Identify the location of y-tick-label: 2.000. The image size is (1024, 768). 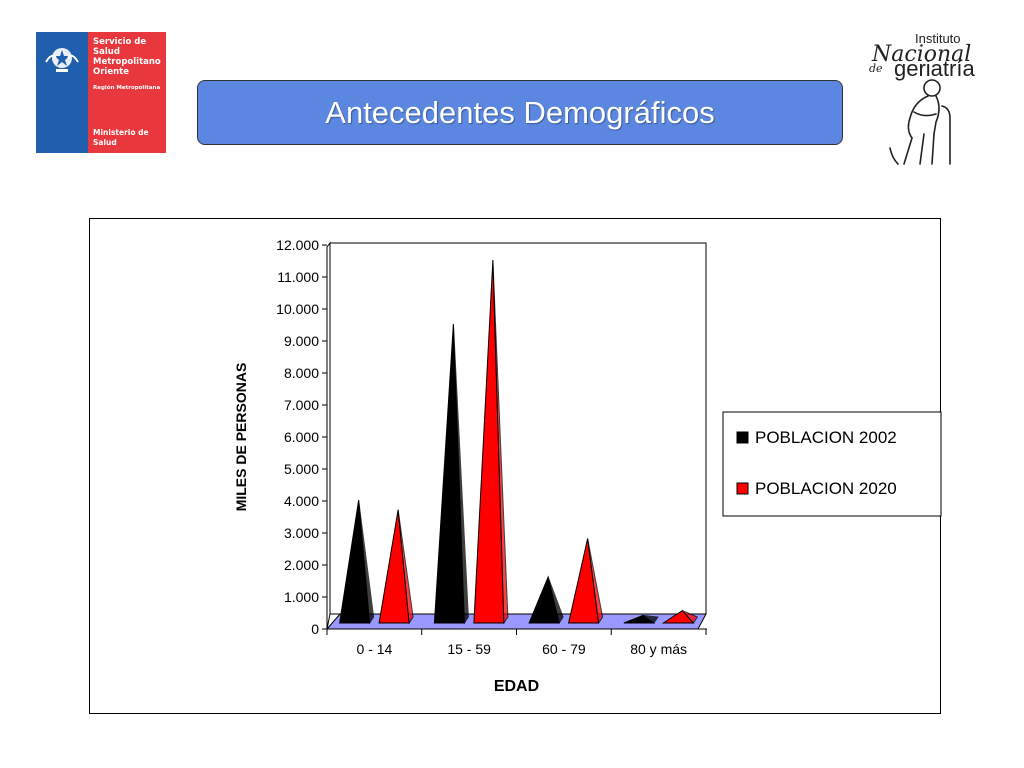
(301, 565).